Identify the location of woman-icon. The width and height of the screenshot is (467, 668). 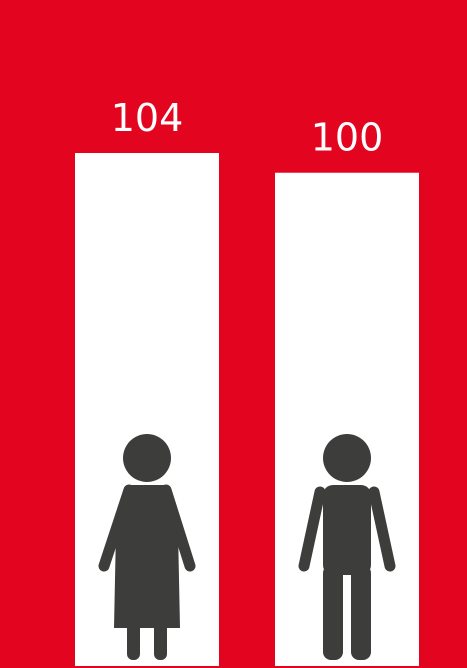
(147, 547).